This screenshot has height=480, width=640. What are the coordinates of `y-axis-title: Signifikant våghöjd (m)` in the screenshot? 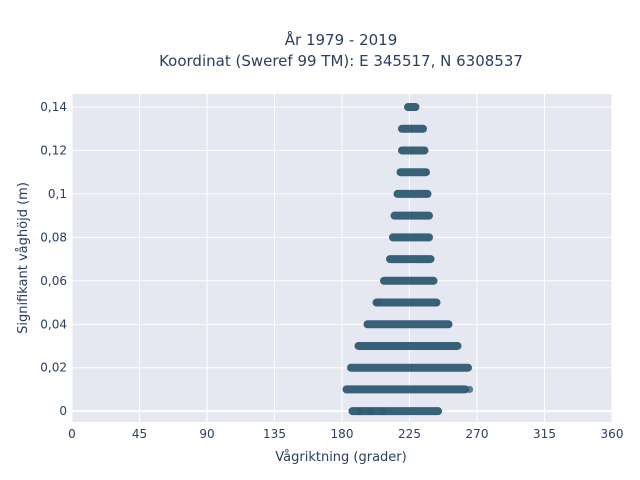 It's located at (23, 258).